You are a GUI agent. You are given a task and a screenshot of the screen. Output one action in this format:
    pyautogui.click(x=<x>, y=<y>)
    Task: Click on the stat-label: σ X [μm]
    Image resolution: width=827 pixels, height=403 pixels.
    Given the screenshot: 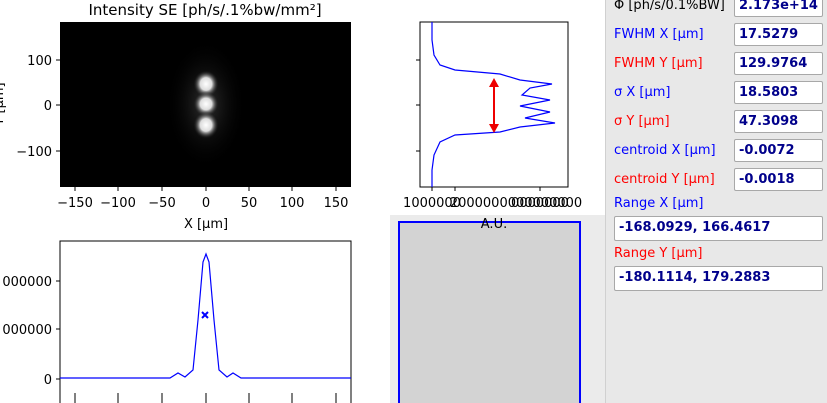 What is the action you would take?
    pyautogui.click(x=642, y=92)
    